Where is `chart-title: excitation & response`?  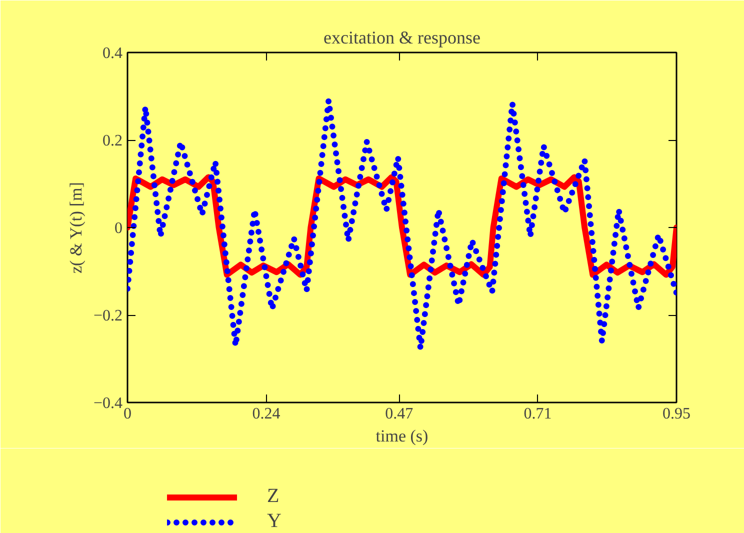 chart-title: excitation & response is located at coordinates (402, 38).